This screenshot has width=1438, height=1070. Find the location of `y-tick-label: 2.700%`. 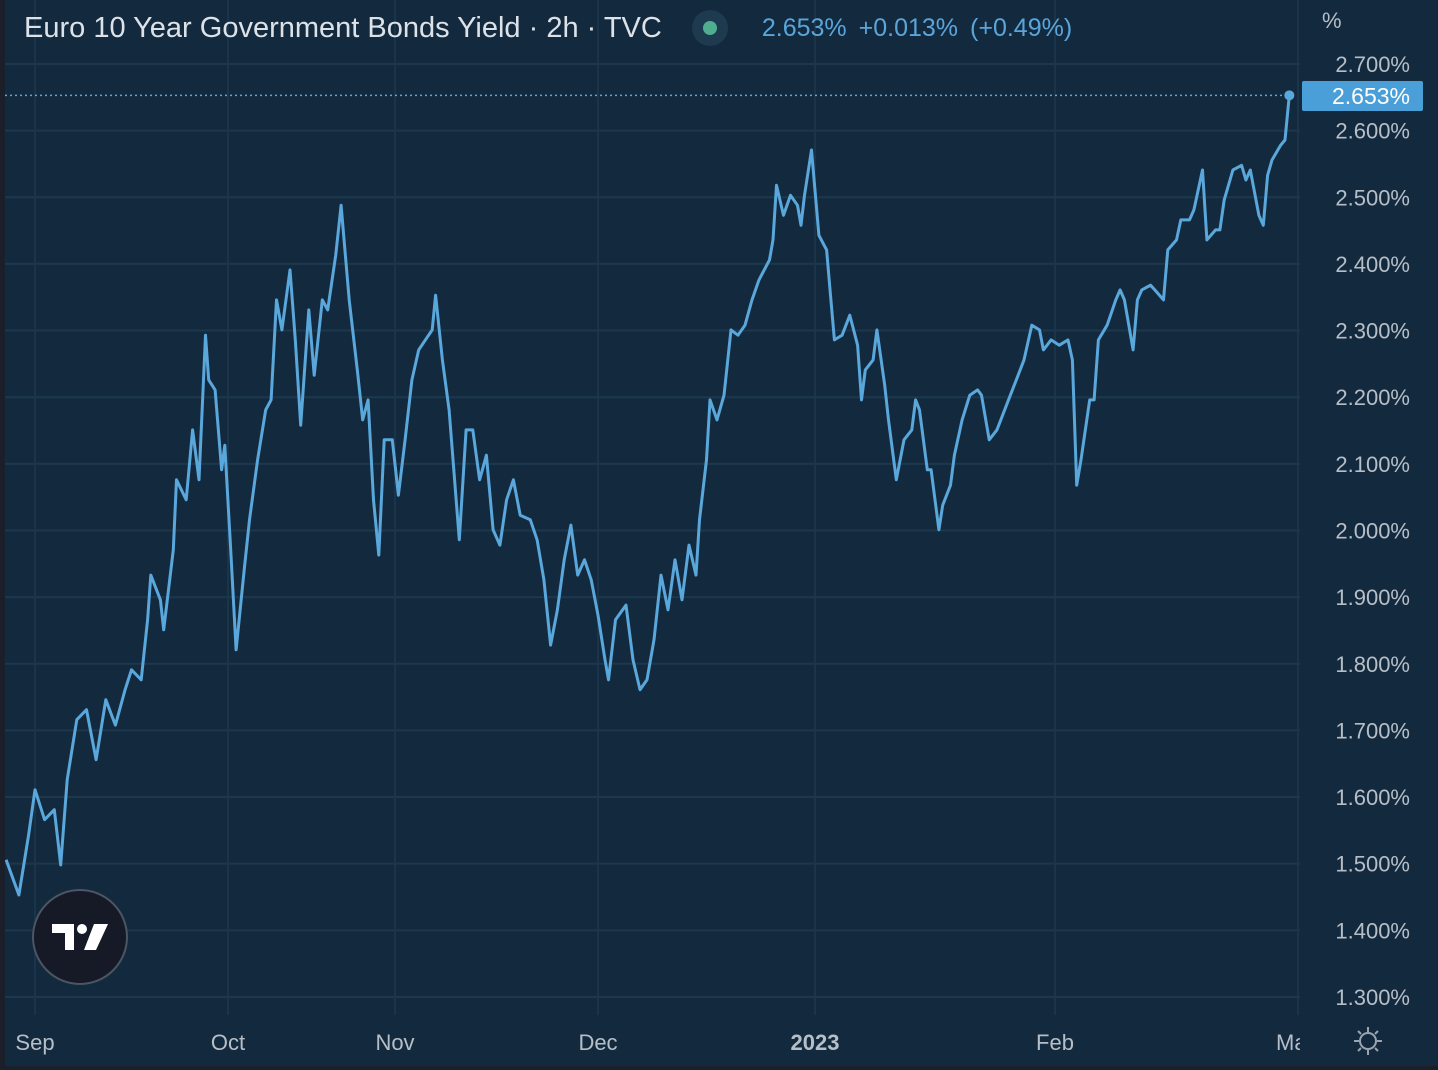

y-tick-label: 2.700% is located at coordinates (1372, 64).